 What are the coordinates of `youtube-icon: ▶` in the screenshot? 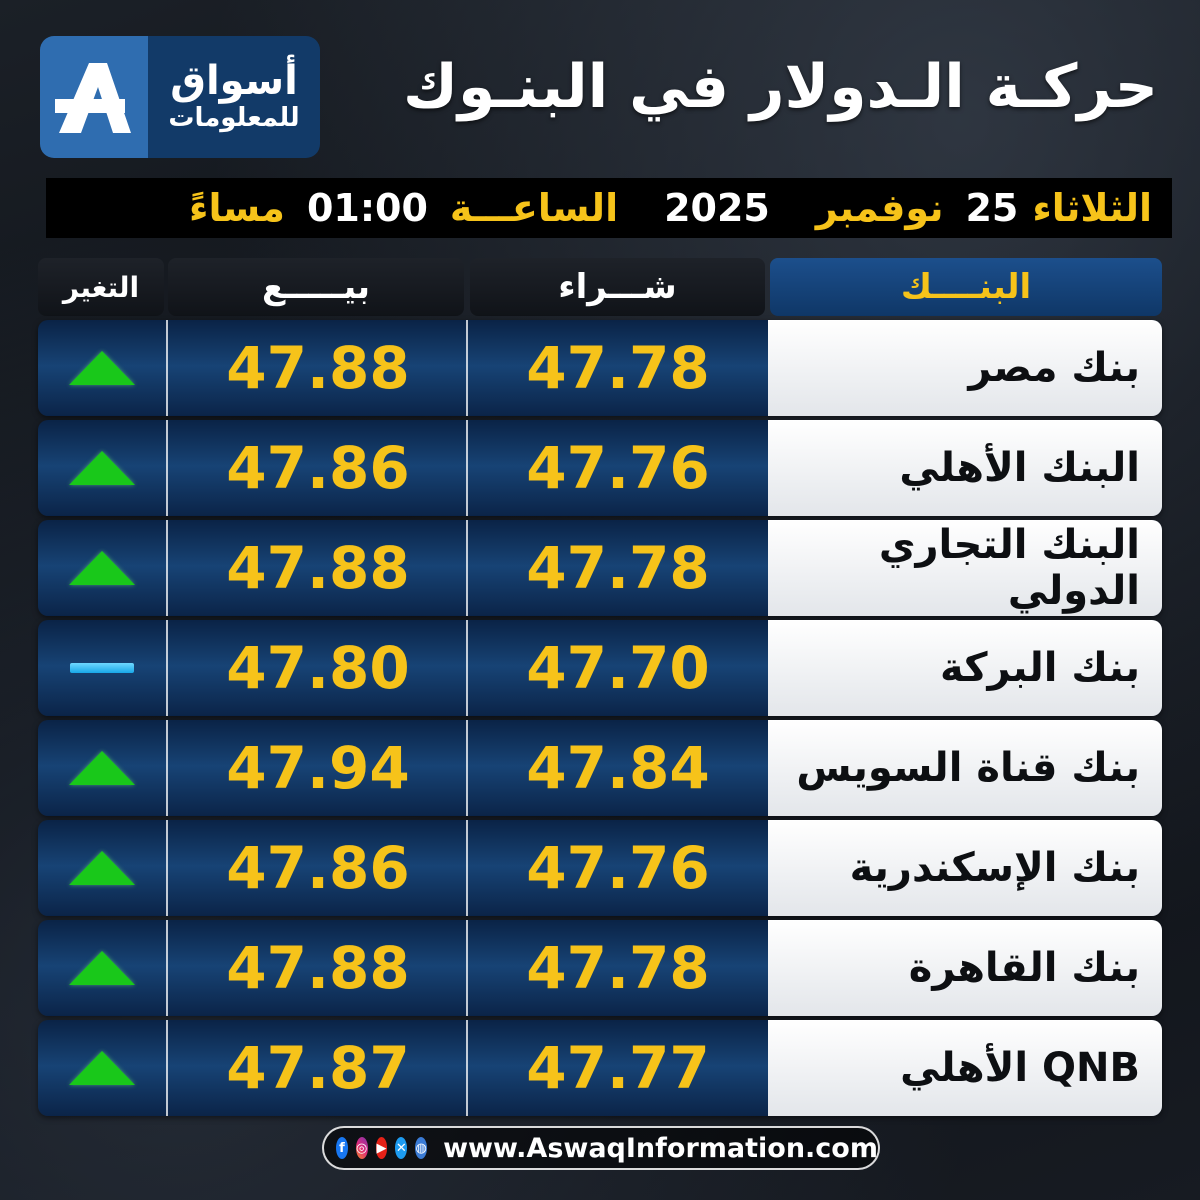 It's located at (381, 1148).